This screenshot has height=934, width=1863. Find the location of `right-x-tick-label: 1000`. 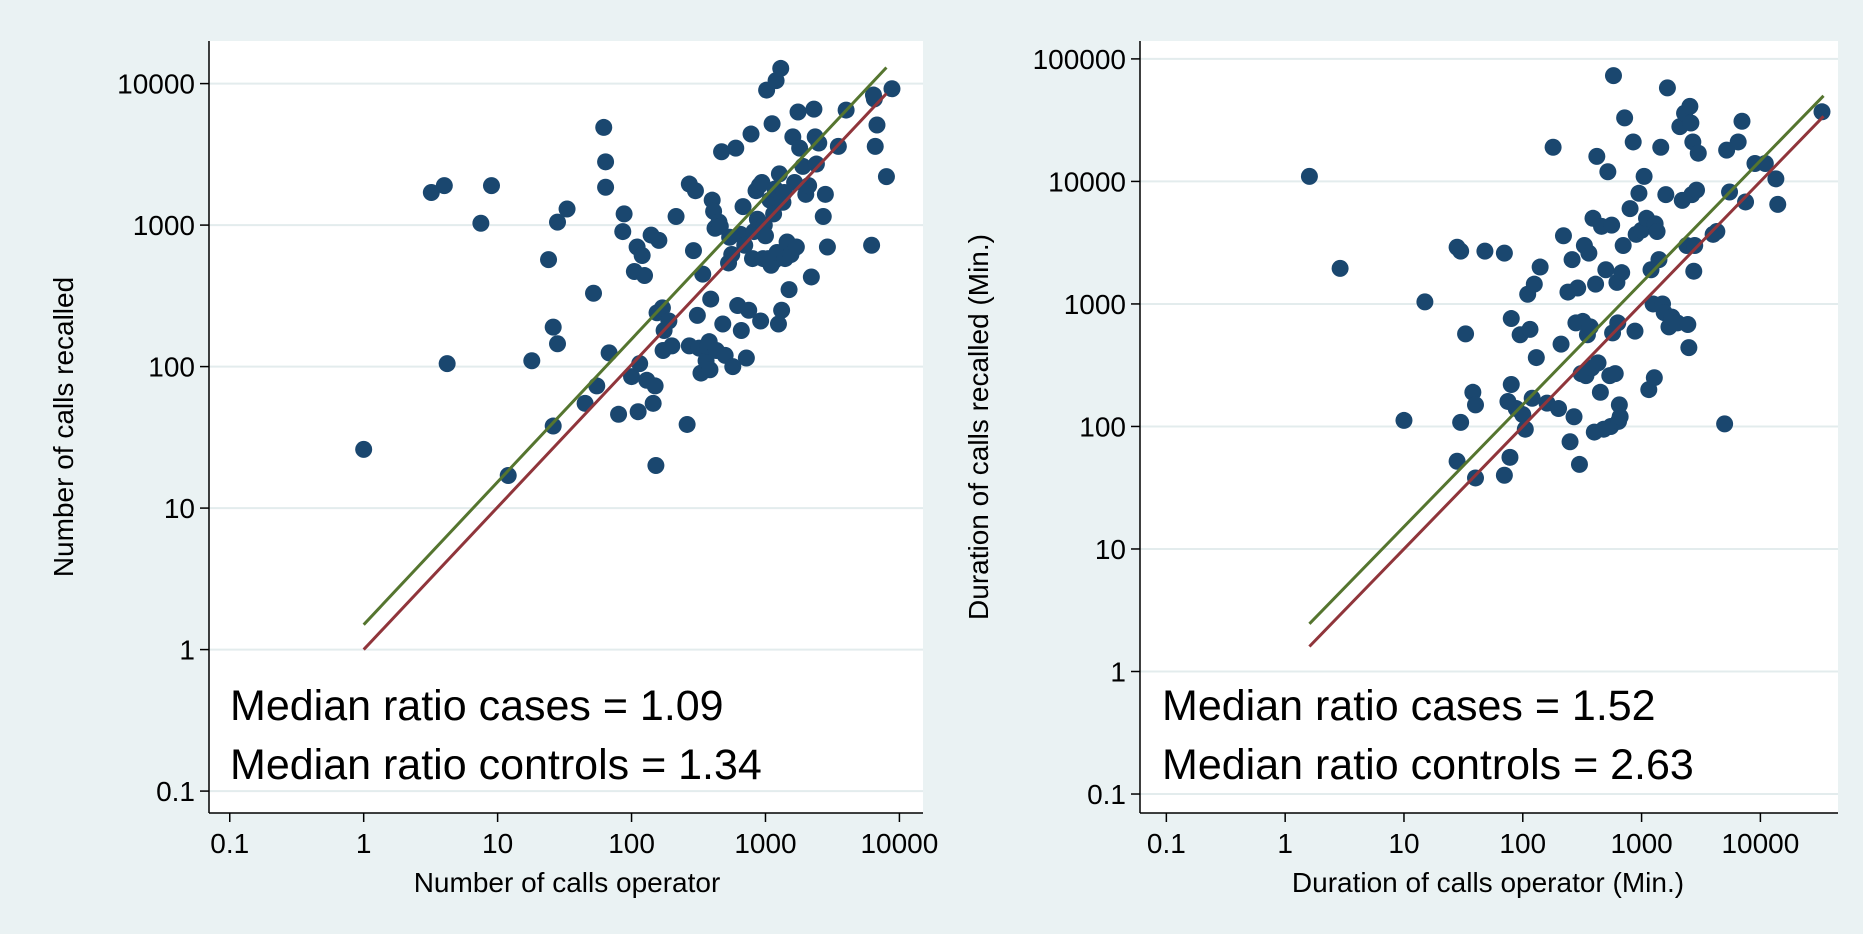

right-x-tick-label: 1000 is located at coordinates (1641, 843).